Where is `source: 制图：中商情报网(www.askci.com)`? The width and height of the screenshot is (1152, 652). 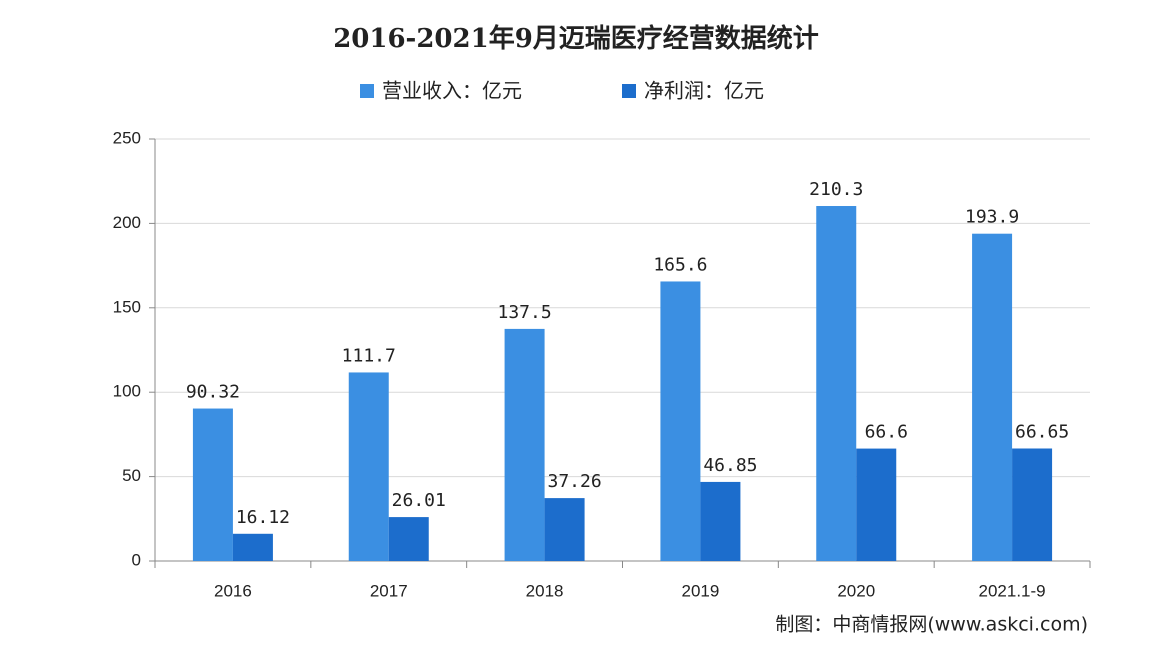 source: 制图：中商情报网(www.askci.com) is located at coordinates (931, 625).